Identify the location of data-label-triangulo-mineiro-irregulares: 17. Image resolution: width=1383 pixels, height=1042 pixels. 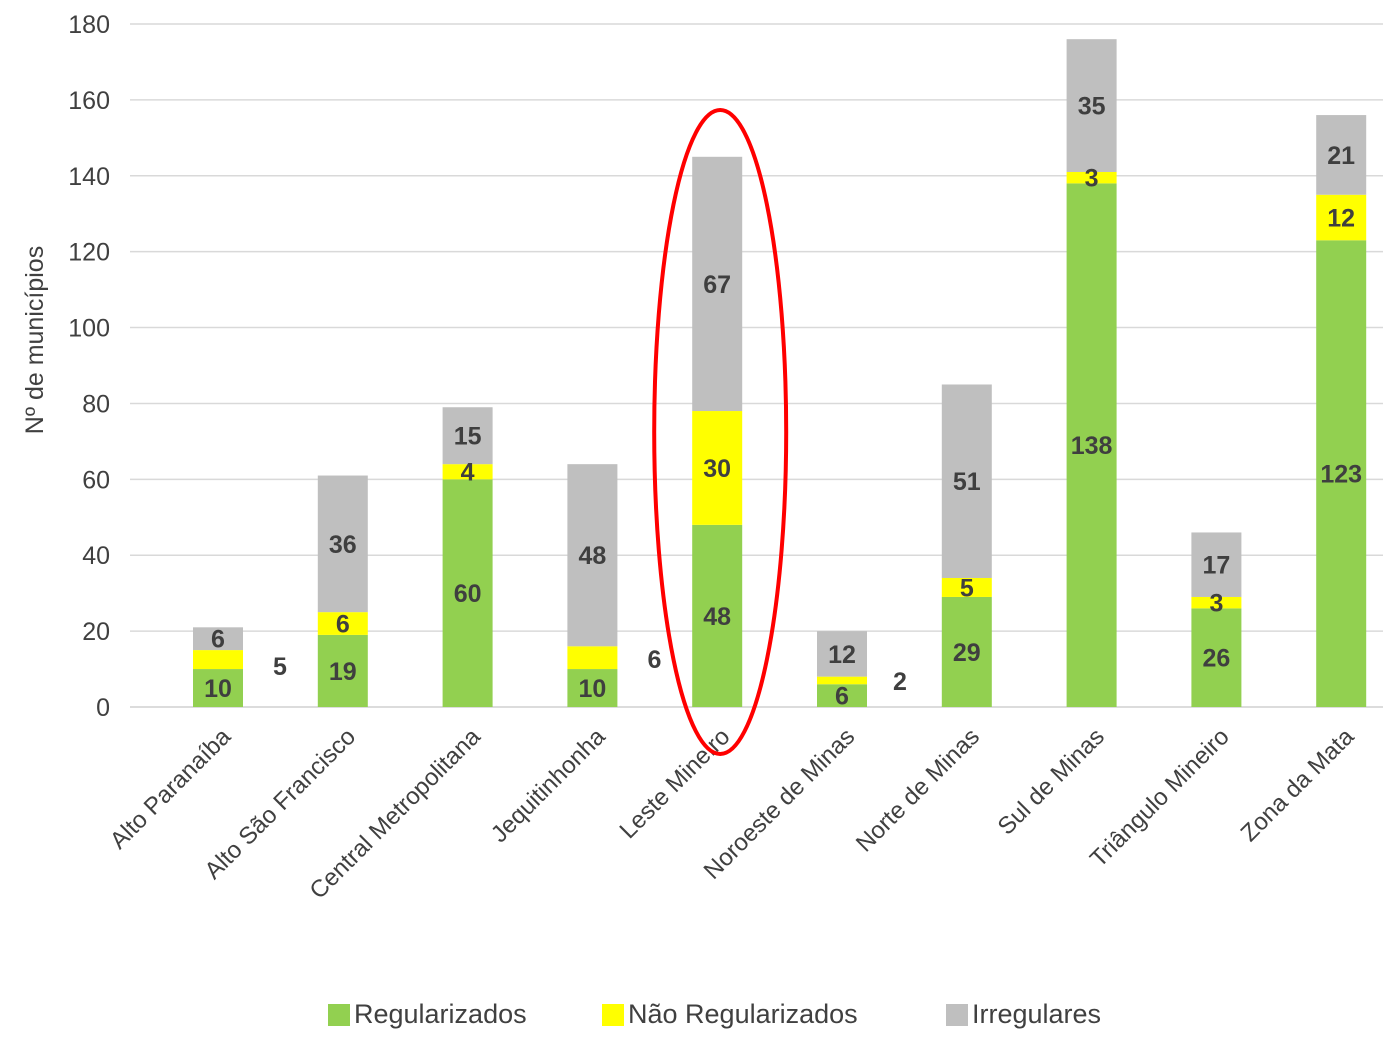
(1216, 566).